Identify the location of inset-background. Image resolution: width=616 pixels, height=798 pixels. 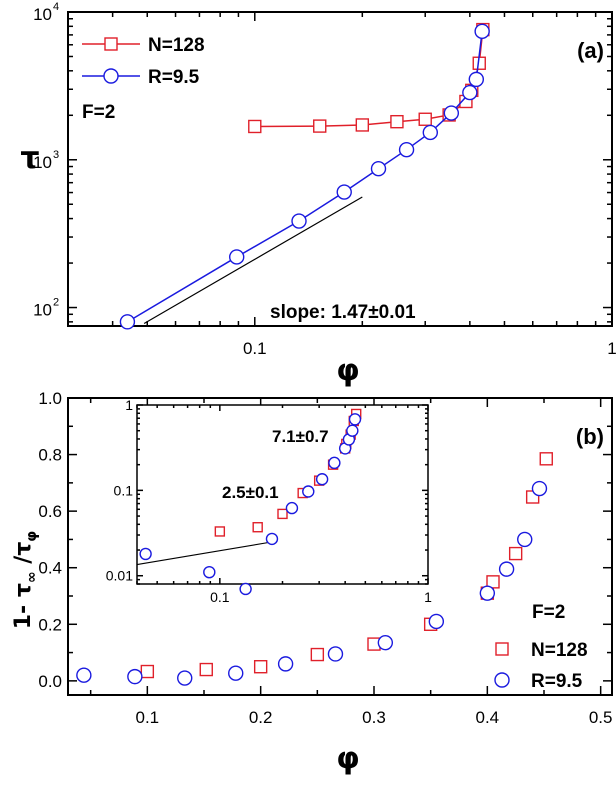
(282, 494).